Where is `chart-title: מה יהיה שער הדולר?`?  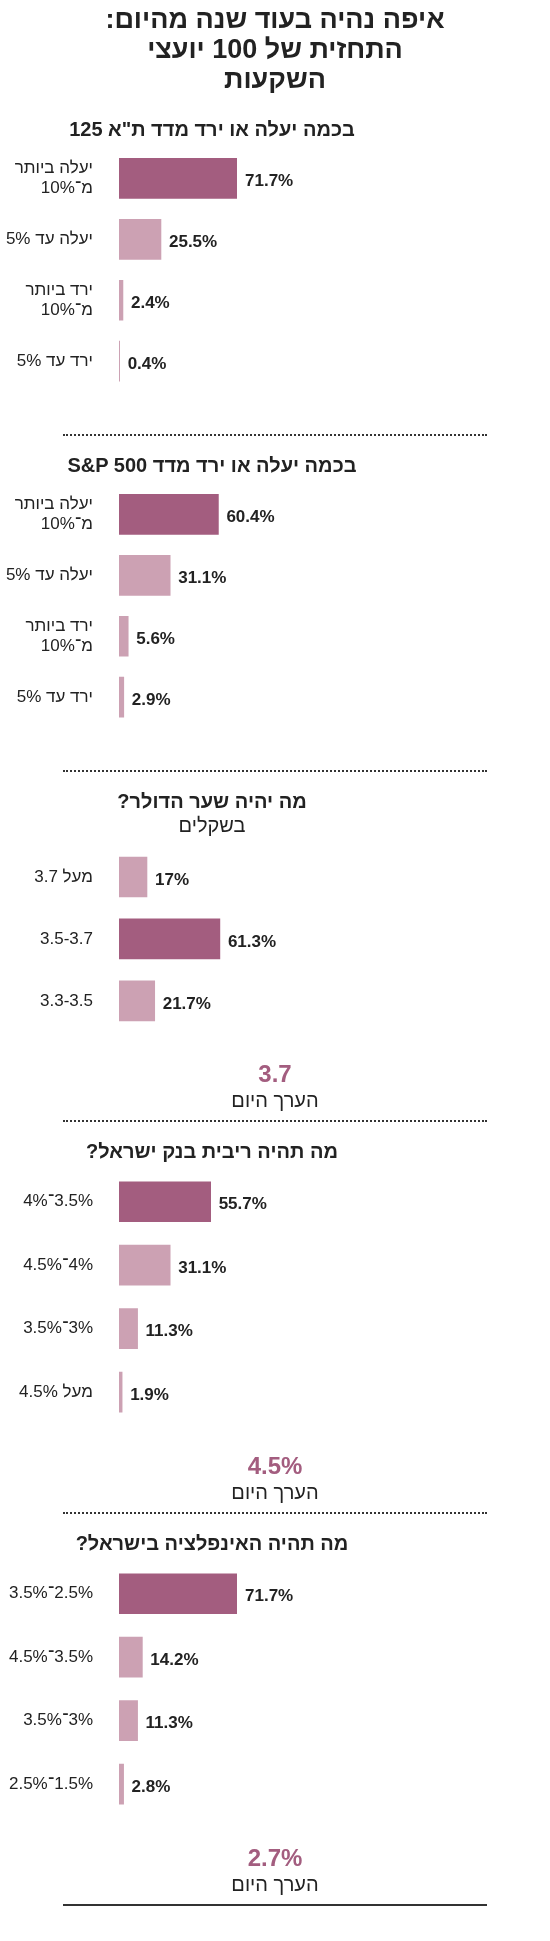 chart-title: מה יהיה שער הדולר? is located at coordinates (212, 800).